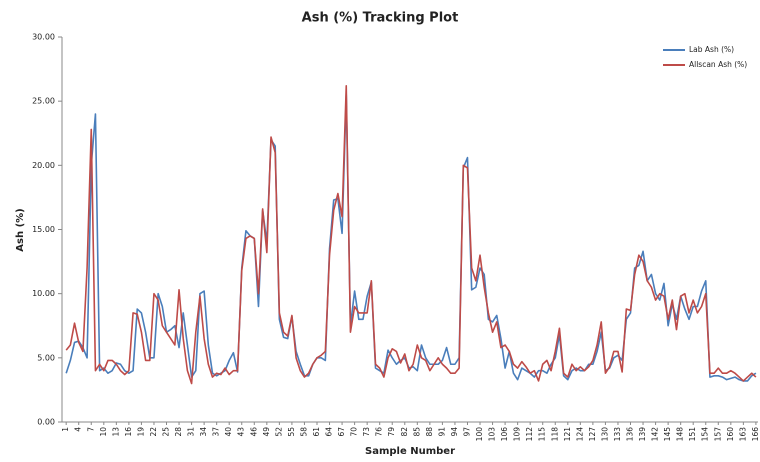 The width and height of the screenshot is (760, 462). I want to click on x-tick-label: 94, so click(454, 432).